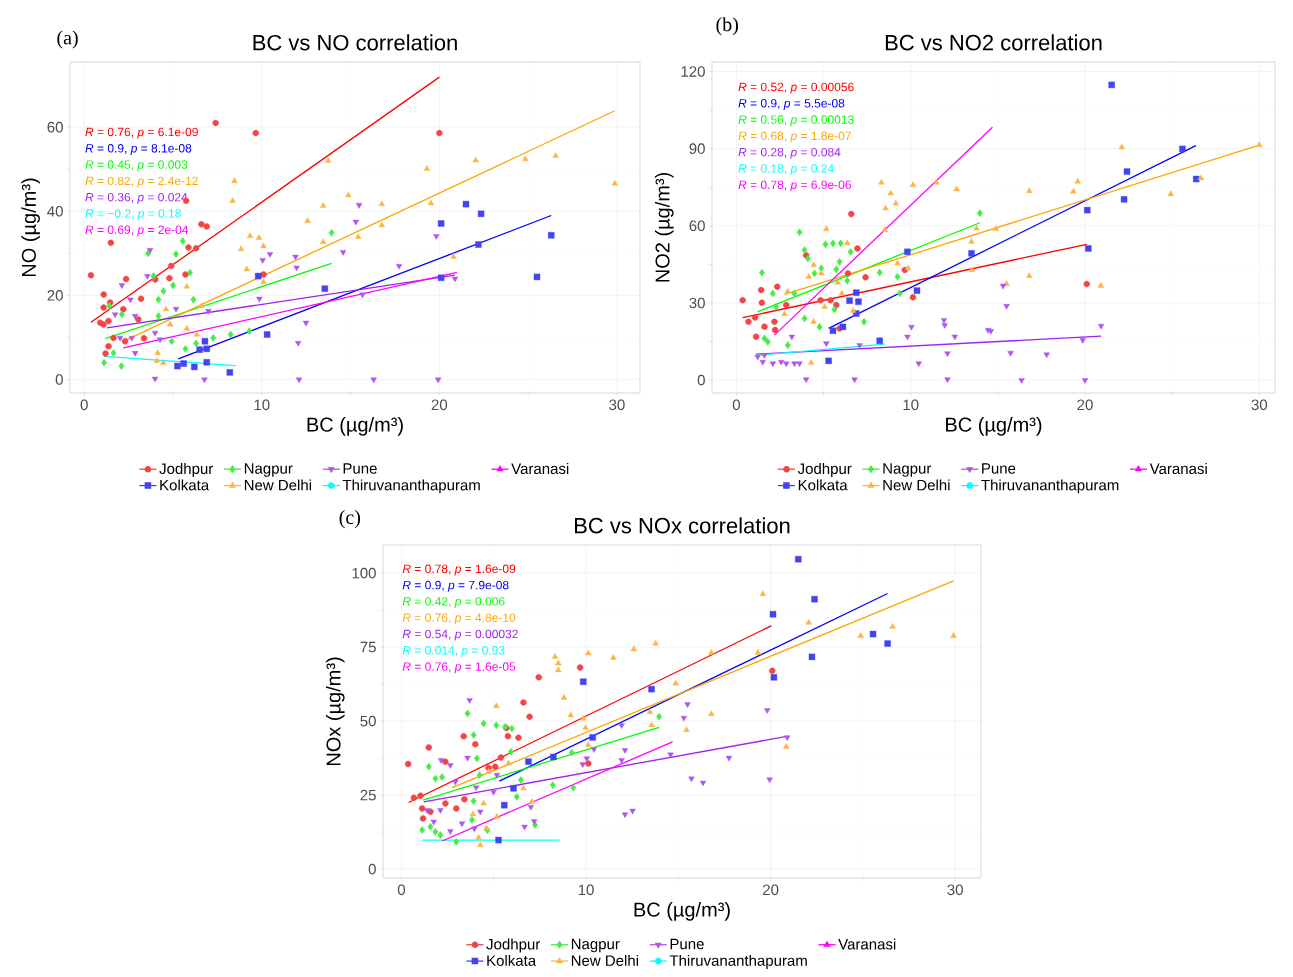 The height and width of the screenshot is (977, 1293). Describe the element at coordinates (350, 519) in the screenshot. I see `text: (c)` at that location.